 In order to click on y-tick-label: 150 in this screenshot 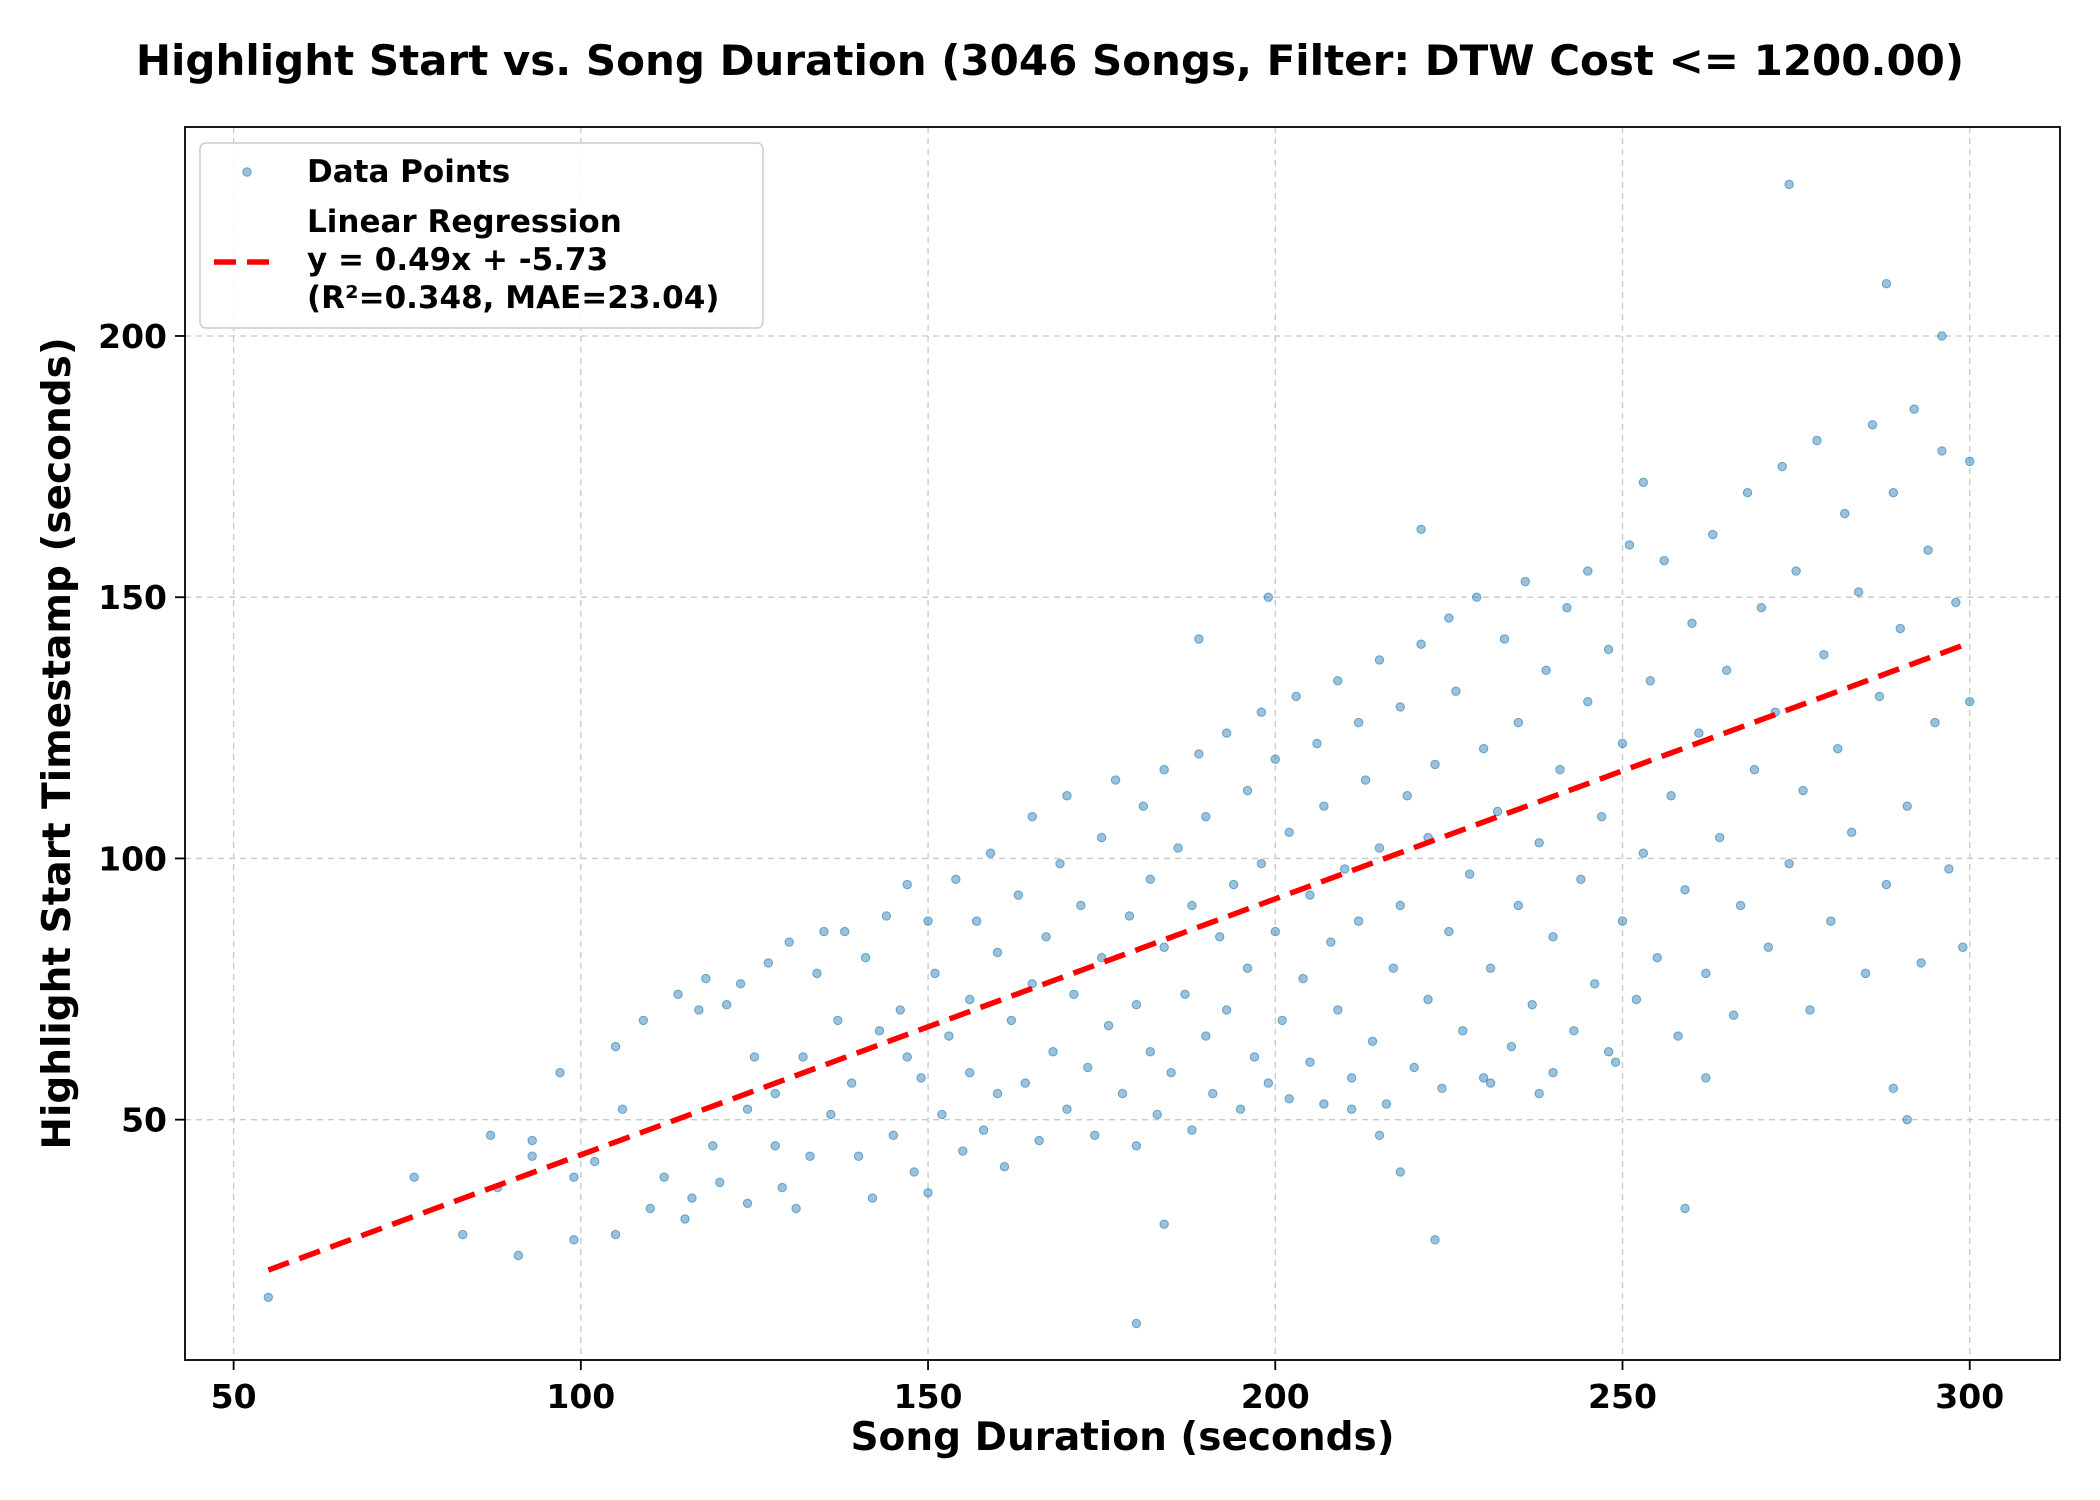, I will do `click(132, 597)`.